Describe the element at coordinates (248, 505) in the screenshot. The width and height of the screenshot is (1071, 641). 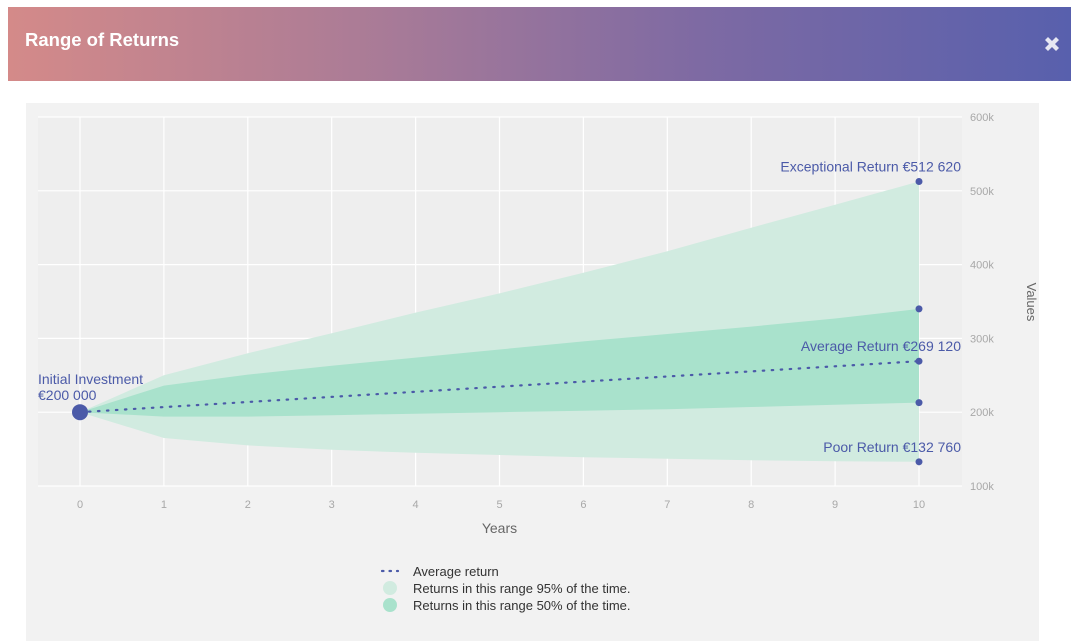
I see `x-tick-label: 2` at that location.